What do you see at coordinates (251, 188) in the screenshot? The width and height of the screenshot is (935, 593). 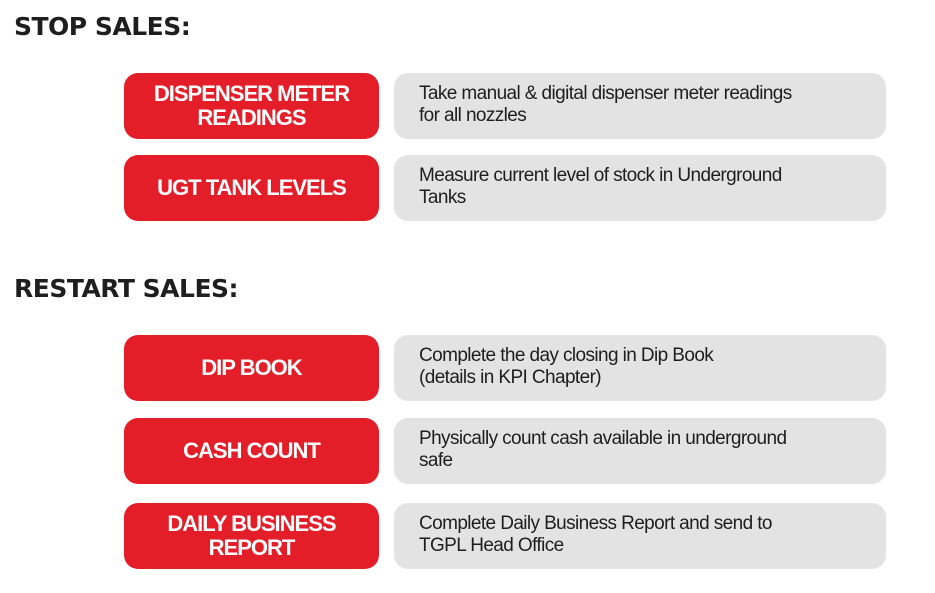 I see `step-label: UGT TANK LEVELS` at bounding box center [251, 188].